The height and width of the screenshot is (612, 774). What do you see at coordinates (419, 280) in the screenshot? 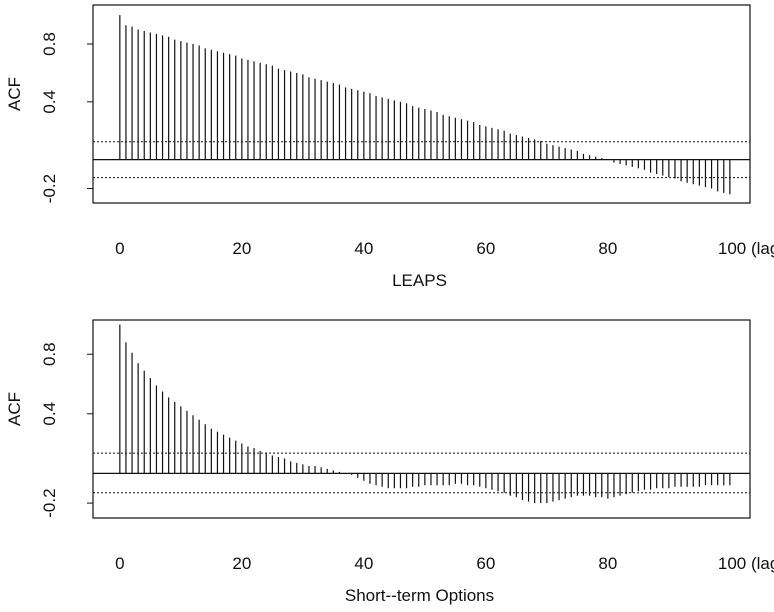
I see `x-axis-label: LEAPS` at bounding box center [419, 280].